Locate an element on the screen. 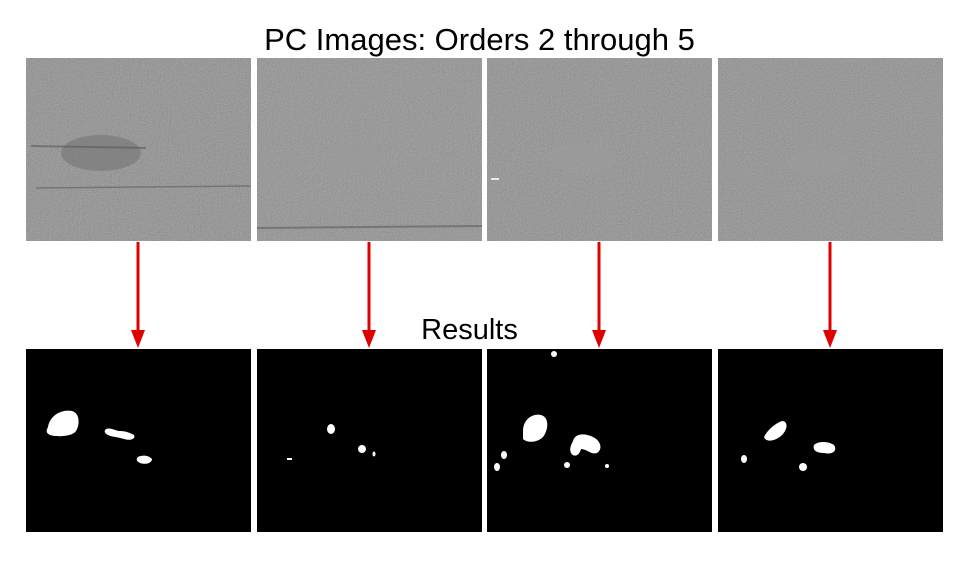 The image size is (959, 583). page-title: PC Images: Orders 2 through 5 is located at coordinates (479, 39).